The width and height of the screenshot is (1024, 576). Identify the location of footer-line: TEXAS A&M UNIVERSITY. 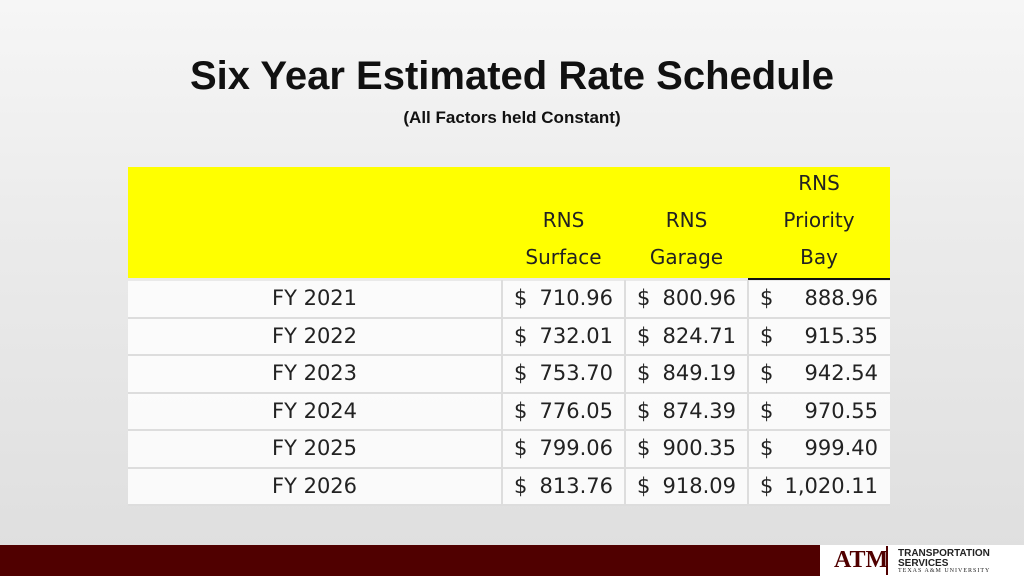
(944, 571).